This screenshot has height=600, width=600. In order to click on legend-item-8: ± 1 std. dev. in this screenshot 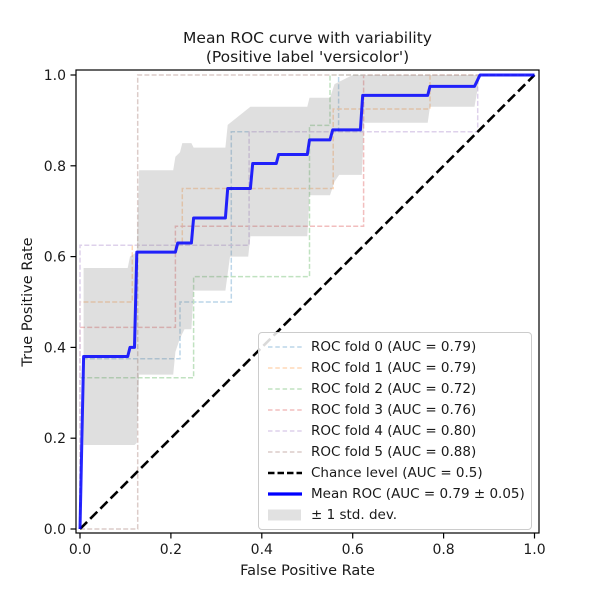, I will do `click(395, 515)`.